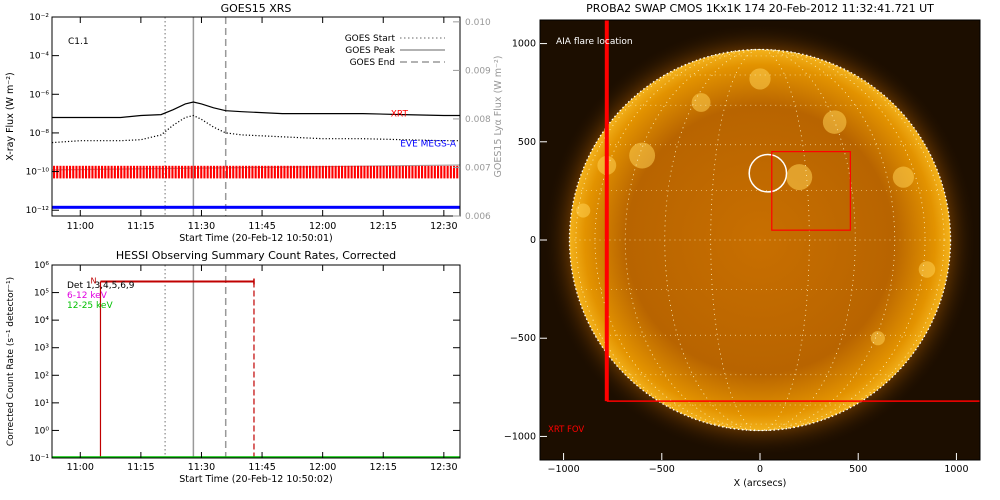 Image resolution: width=1000 pixels, height=500 pixels. Describe the element at coordinates (322, 226) in the screenshot. I see `goes-x-tick-label: 12:00` at that location.